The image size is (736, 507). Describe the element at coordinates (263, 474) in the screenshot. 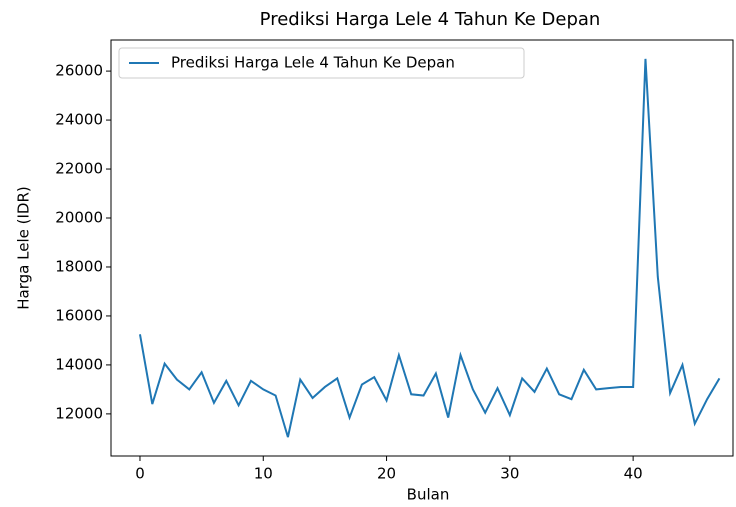

I see `x-tick-label: 10` at that location.